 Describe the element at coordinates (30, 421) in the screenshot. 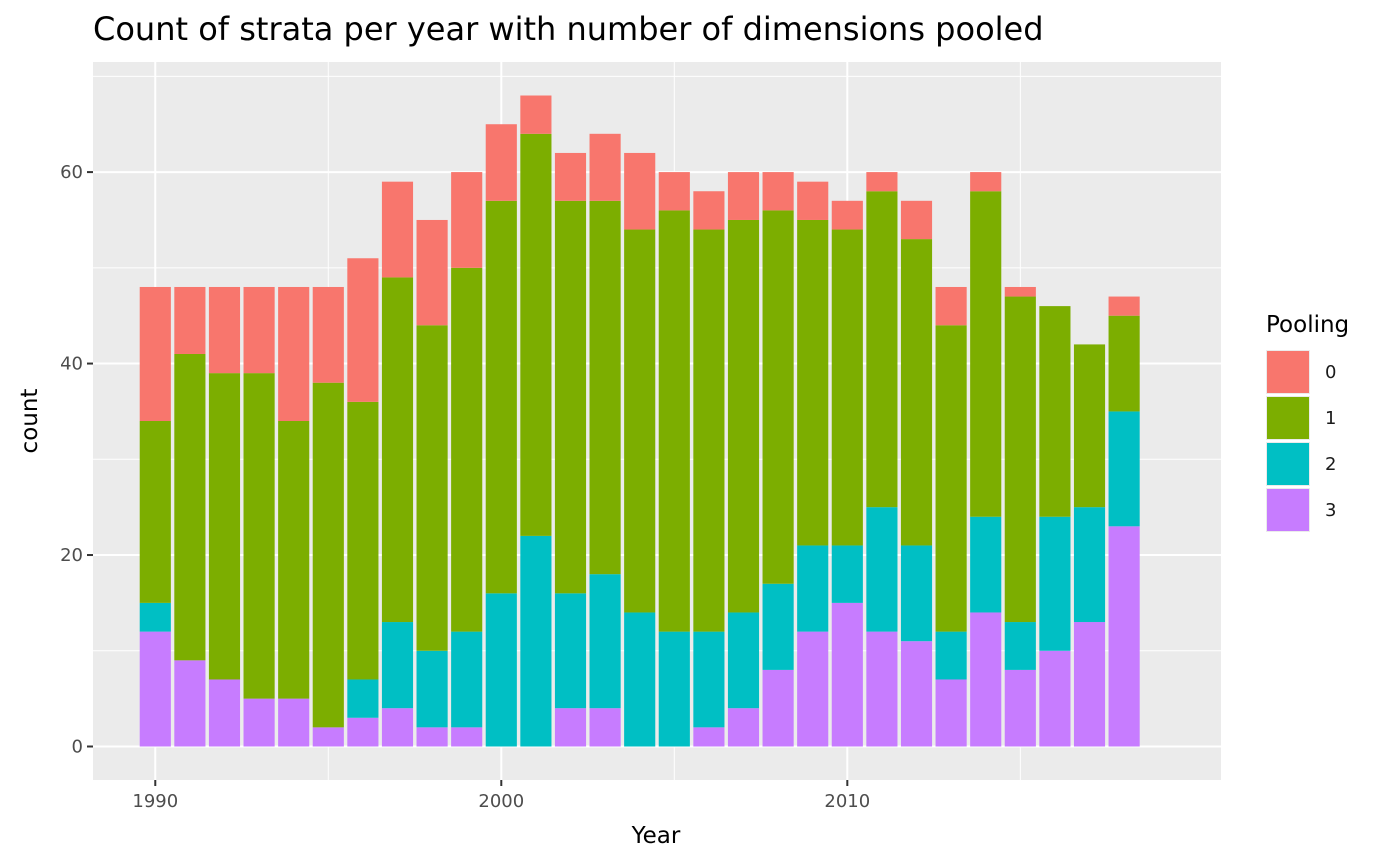

I see `y-axis-title: count` at that location.